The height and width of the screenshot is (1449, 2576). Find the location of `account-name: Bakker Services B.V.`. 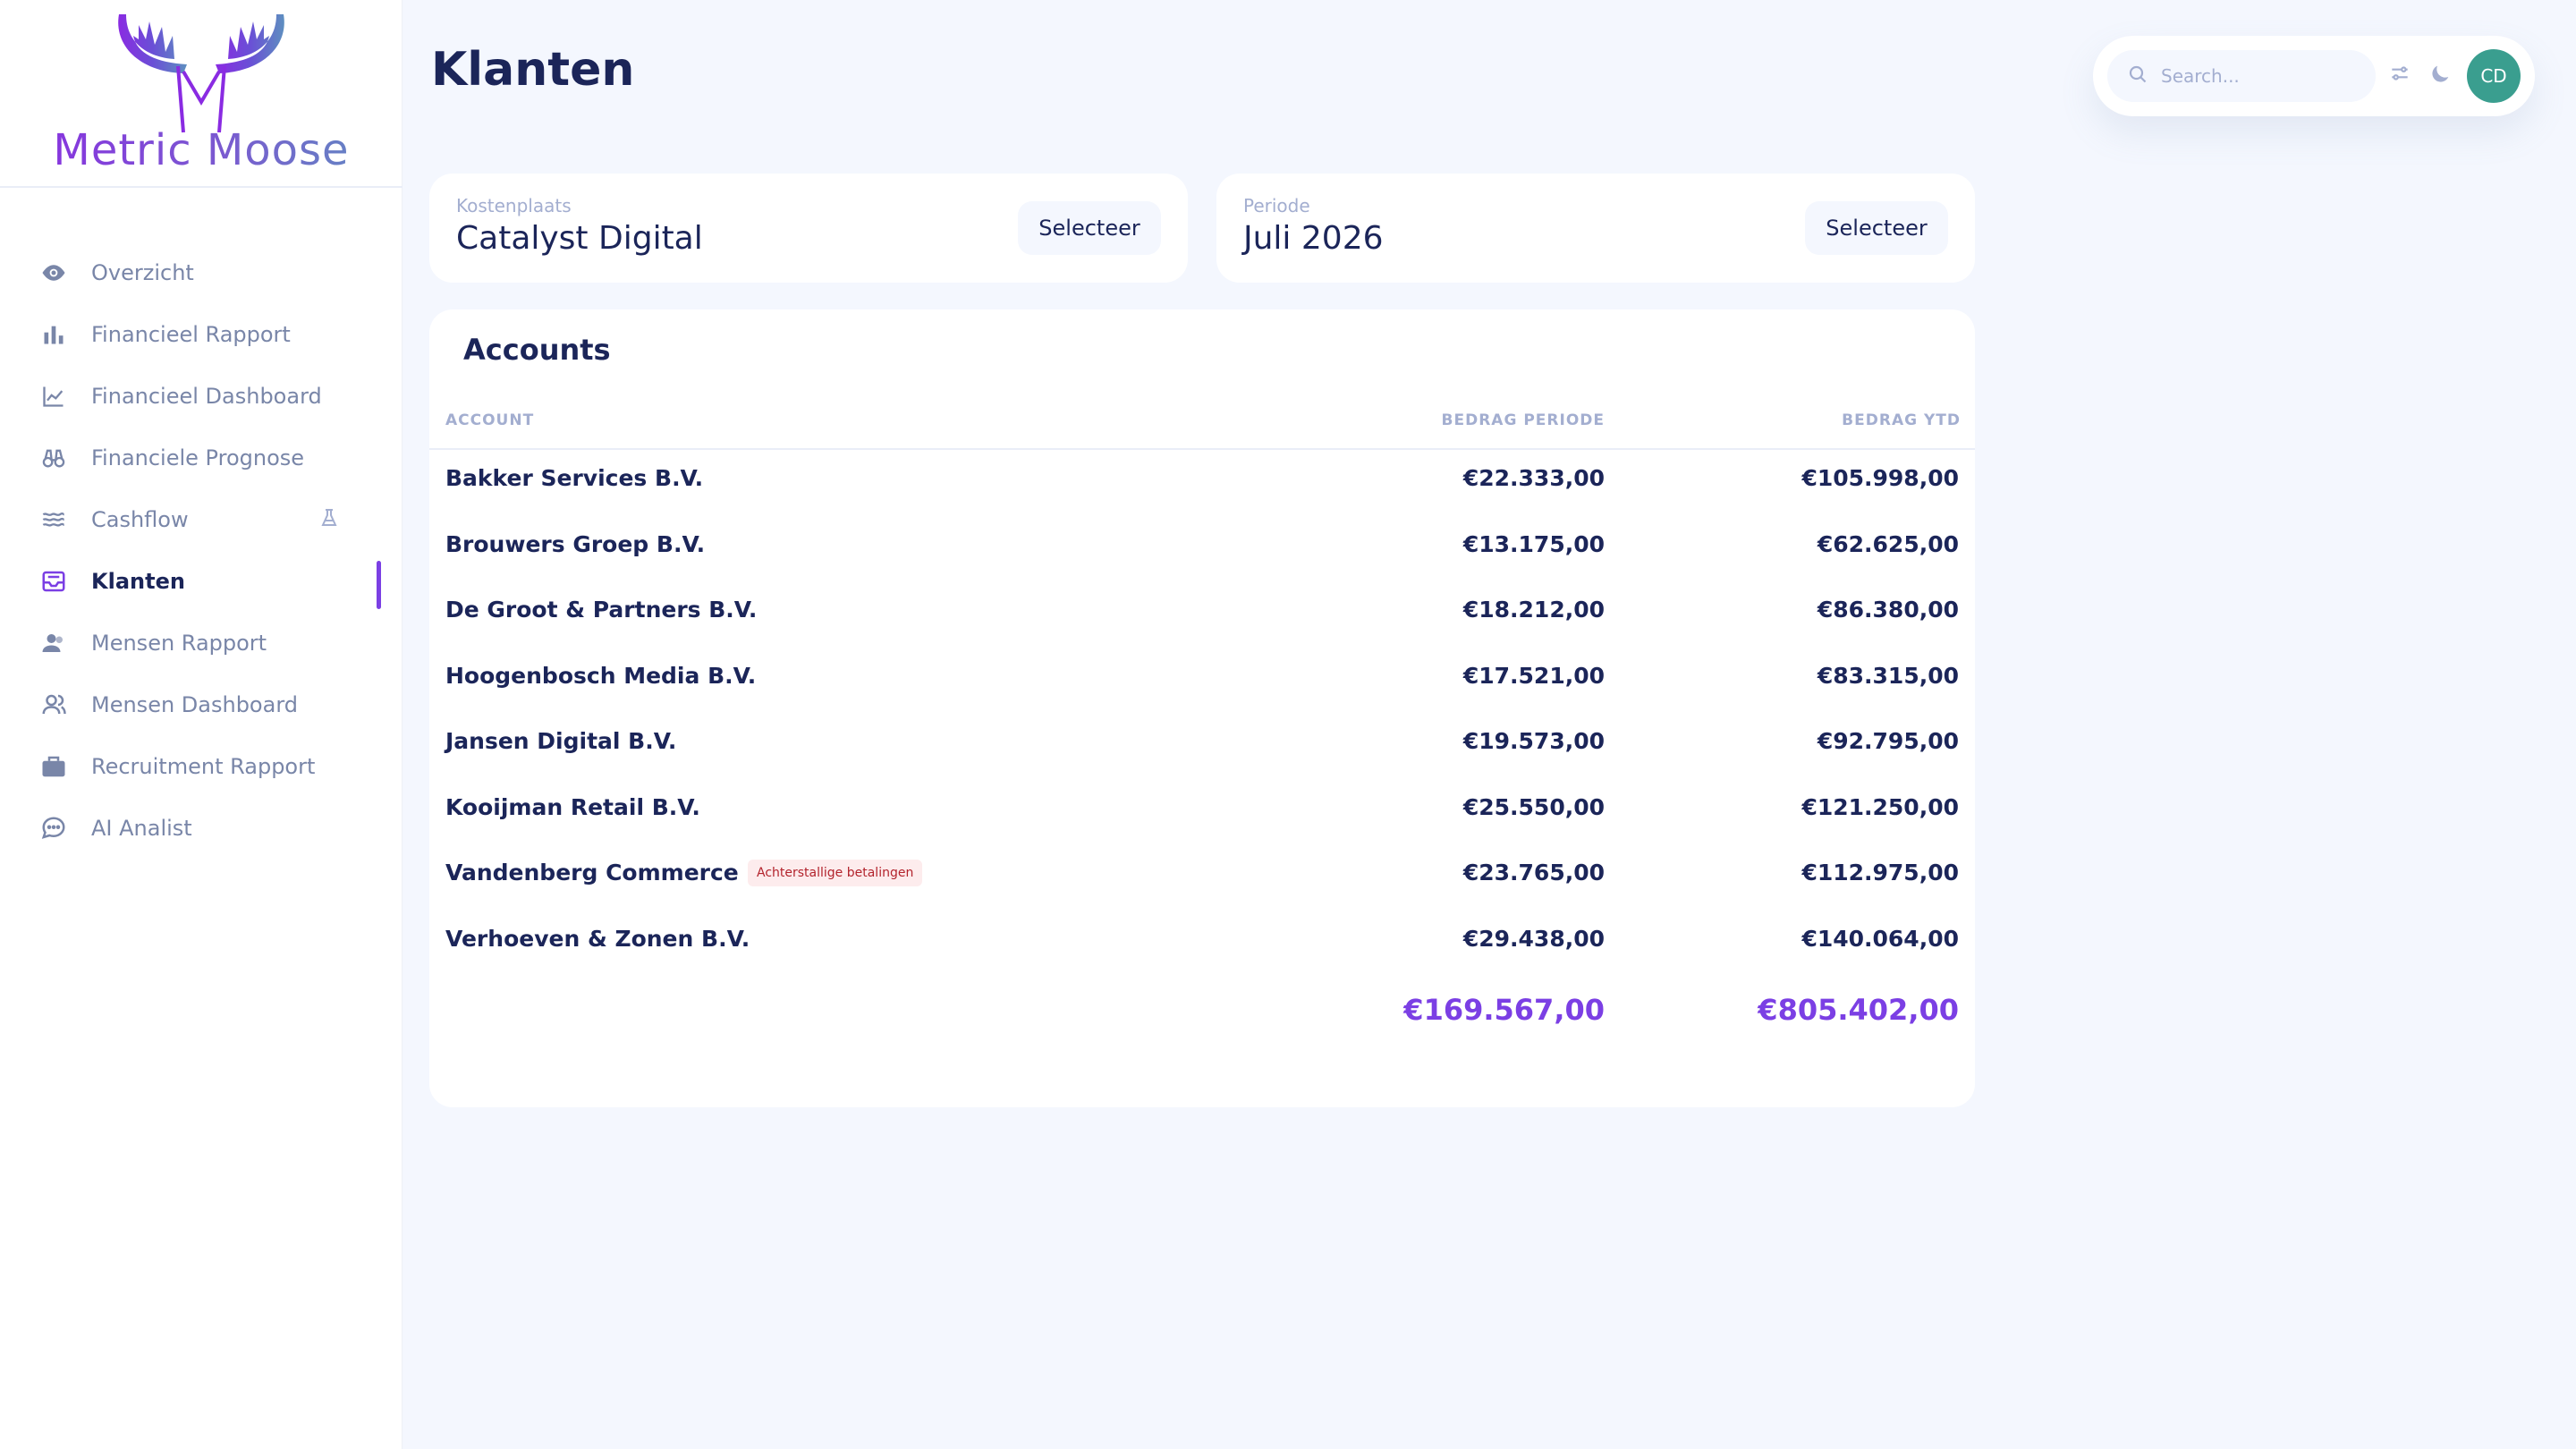

account-name: Bakker Services B.V. is located at coordinates (574, 478).